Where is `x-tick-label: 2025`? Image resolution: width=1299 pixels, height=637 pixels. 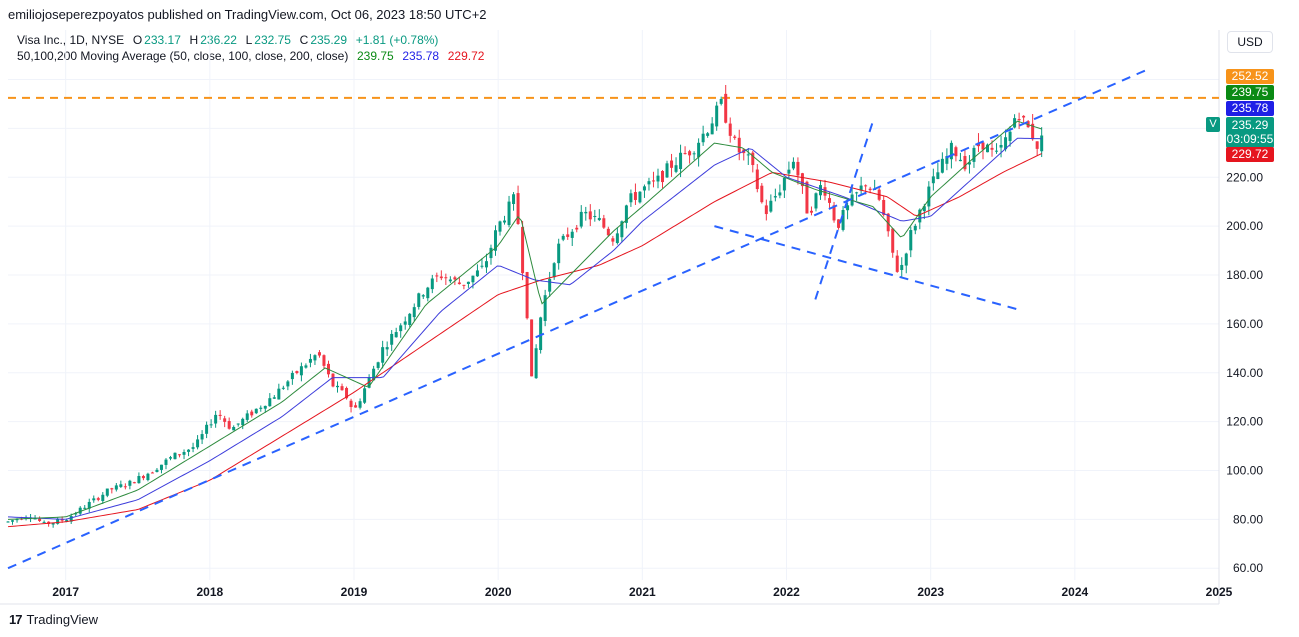
x-tick-label: 2025 is located at coordinates (1219, 592).